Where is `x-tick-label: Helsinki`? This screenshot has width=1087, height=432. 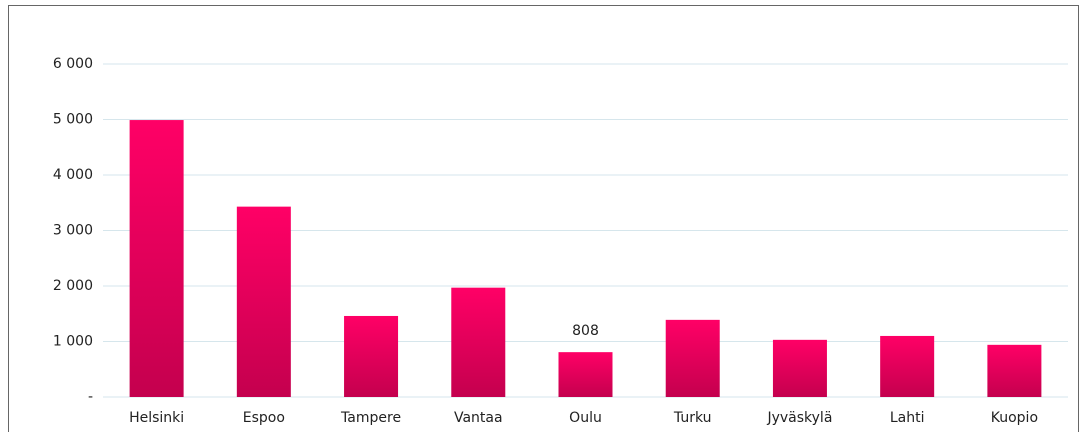
x-tick-label: Helsinki is located at coordinates (156, 418).